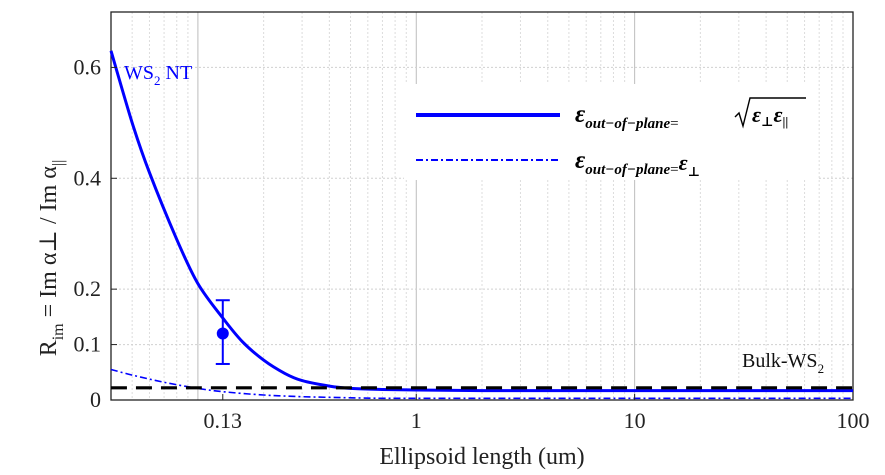 The image size is (885, 475). I want to click on series-line-2-dashdot, so click(481, 384).